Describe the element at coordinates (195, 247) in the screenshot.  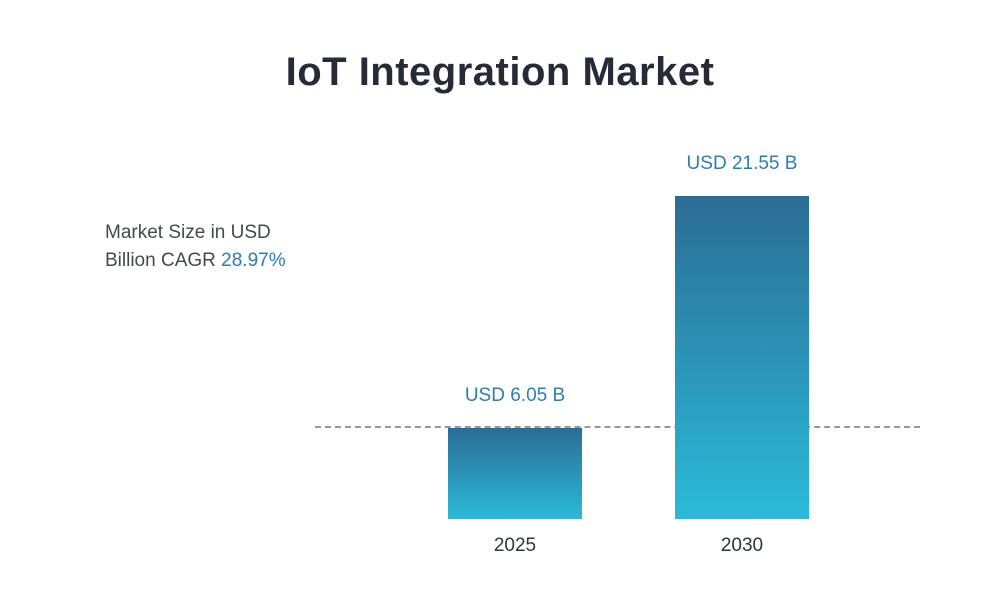
I see `side-note: Market Size in USD Billion CAGR 28.97%` at that location.